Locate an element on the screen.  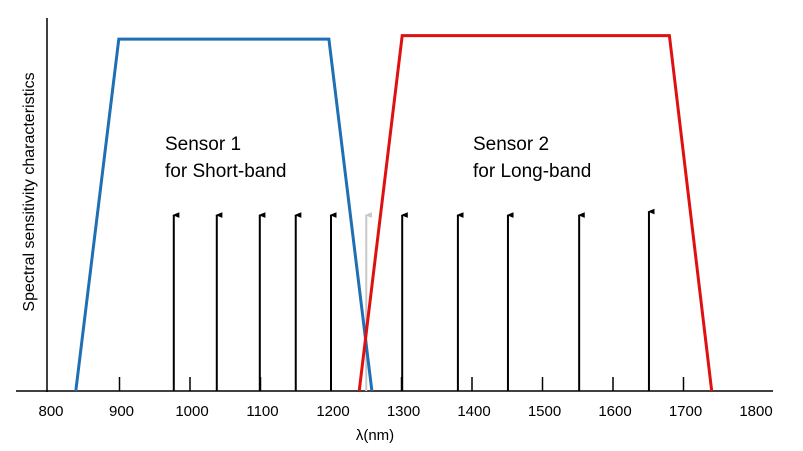
x-tick-label: 1100 is located at coordinates (262, 411).